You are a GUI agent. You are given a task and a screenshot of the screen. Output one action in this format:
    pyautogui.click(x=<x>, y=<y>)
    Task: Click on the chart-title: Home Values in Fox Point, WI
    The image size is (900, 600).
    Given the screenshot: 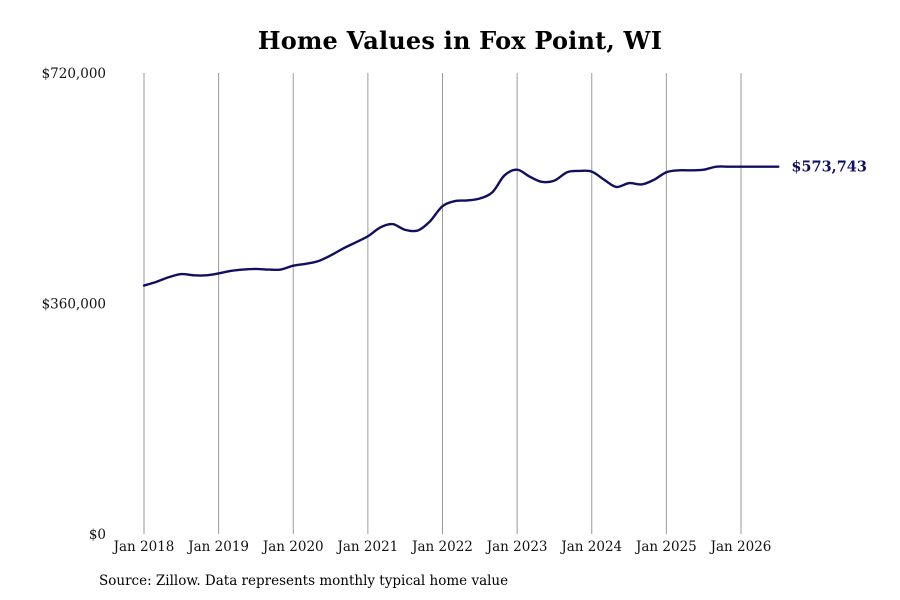 What is the action you would take?
    pyautogui.click(x=460, y=40)
    